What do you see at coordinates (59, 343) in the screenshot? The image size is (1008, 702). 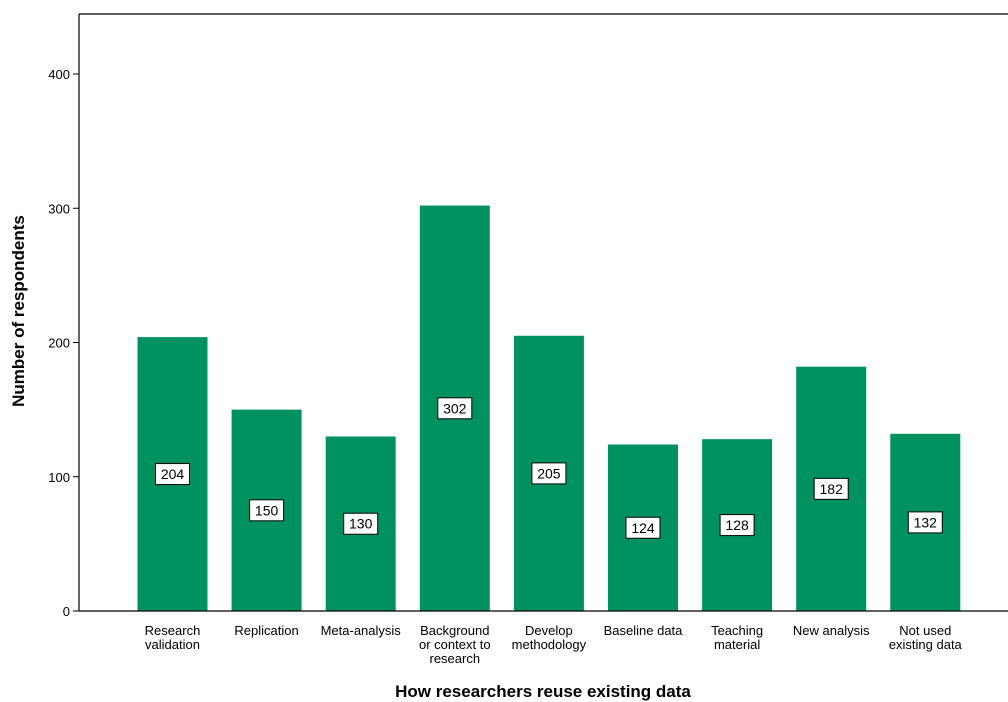 I see `y-tick-label: 200` at bounding box center [59, 343].